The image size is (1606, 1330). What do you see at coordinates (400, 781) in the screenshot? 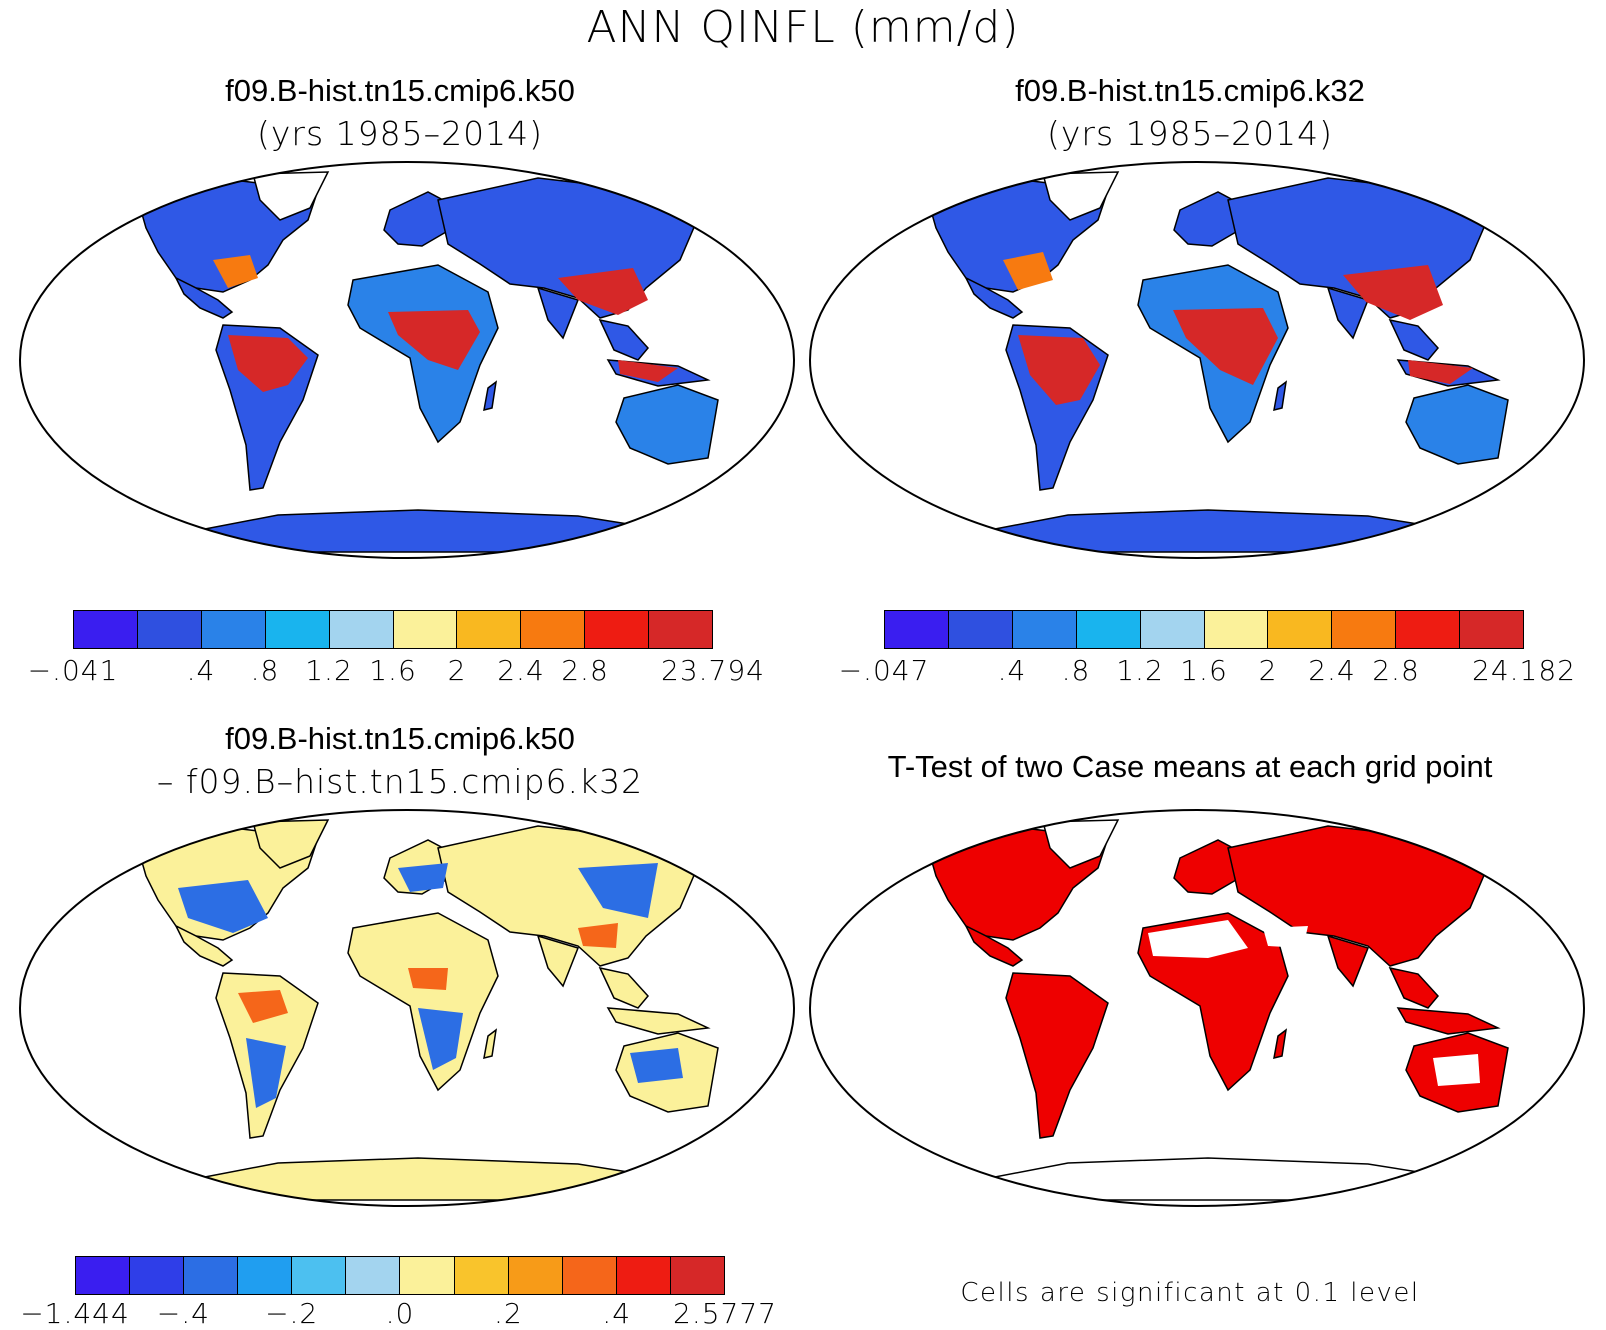
I see `panel-3-subtitle: – f09.B–hist.tn15.cmip6.k32` at bounding box center [400, 781].